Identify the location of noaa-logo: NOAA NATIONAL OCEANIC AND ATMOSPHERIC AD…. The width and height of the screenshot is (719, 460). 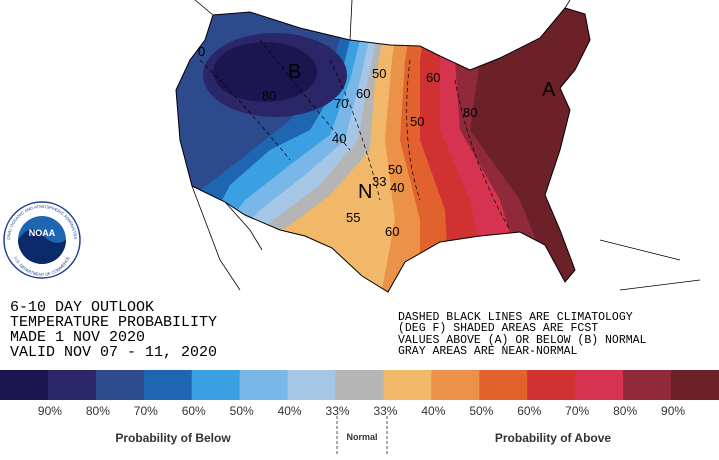
(40, 139).